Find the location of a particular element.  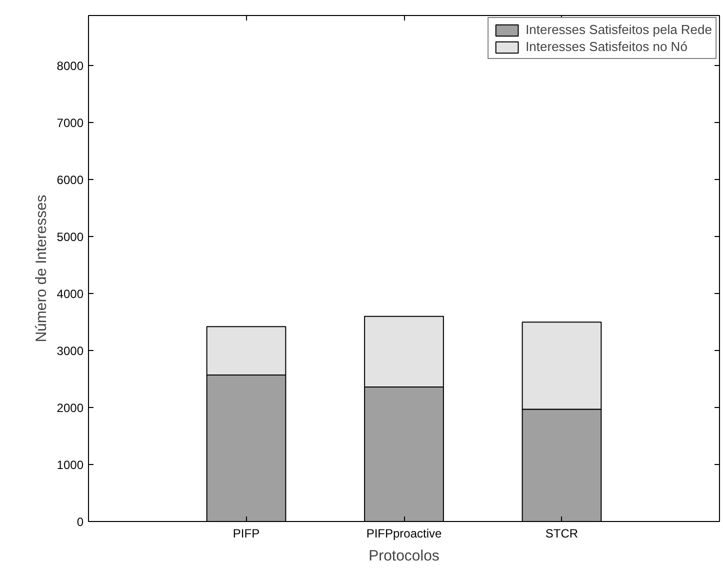

y-tick-label: 5000 is located at coordinates (70, 237).